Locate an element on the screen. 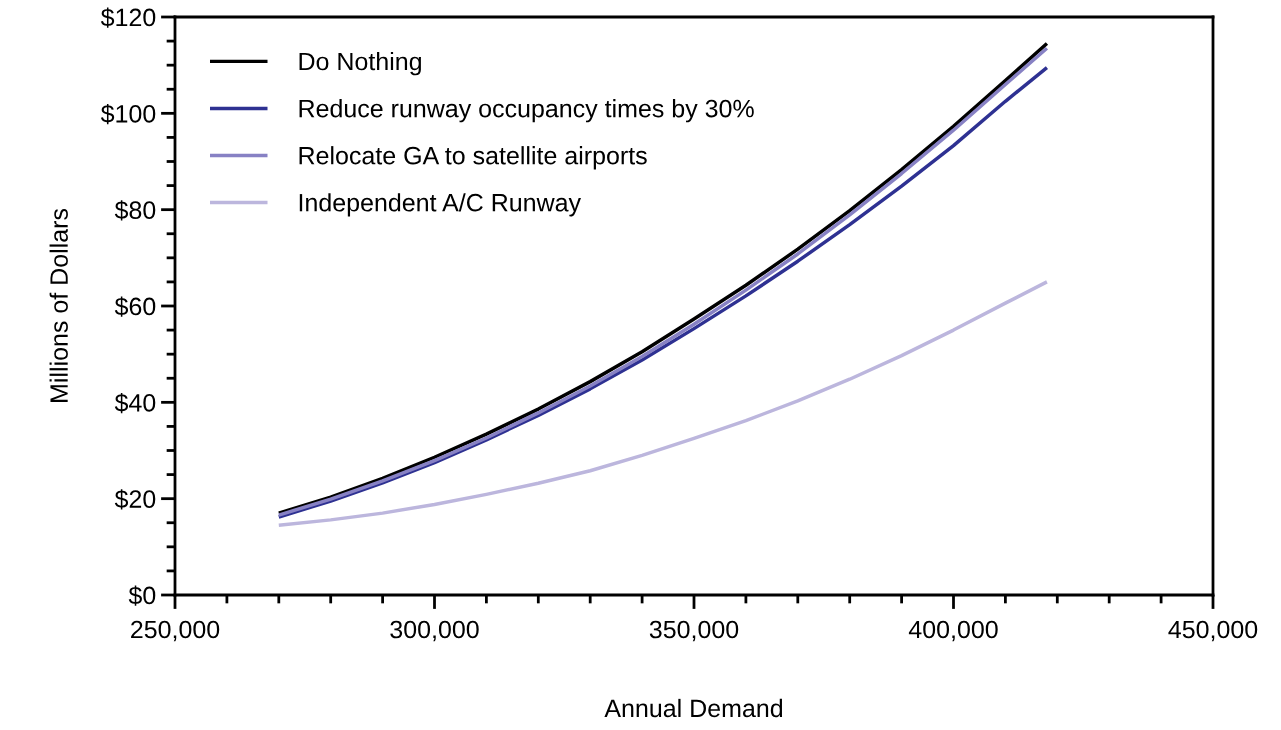  x-tick-label: 400,000 is located at coordinates (953, 631).